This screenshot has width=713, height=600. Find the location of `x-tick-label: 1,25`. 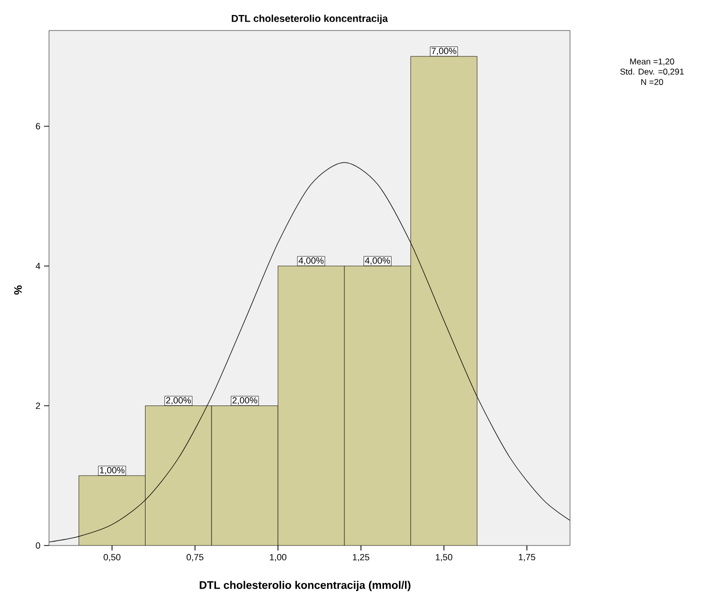

x-tick-label: 1,25 is located at coordinates (361, 558).